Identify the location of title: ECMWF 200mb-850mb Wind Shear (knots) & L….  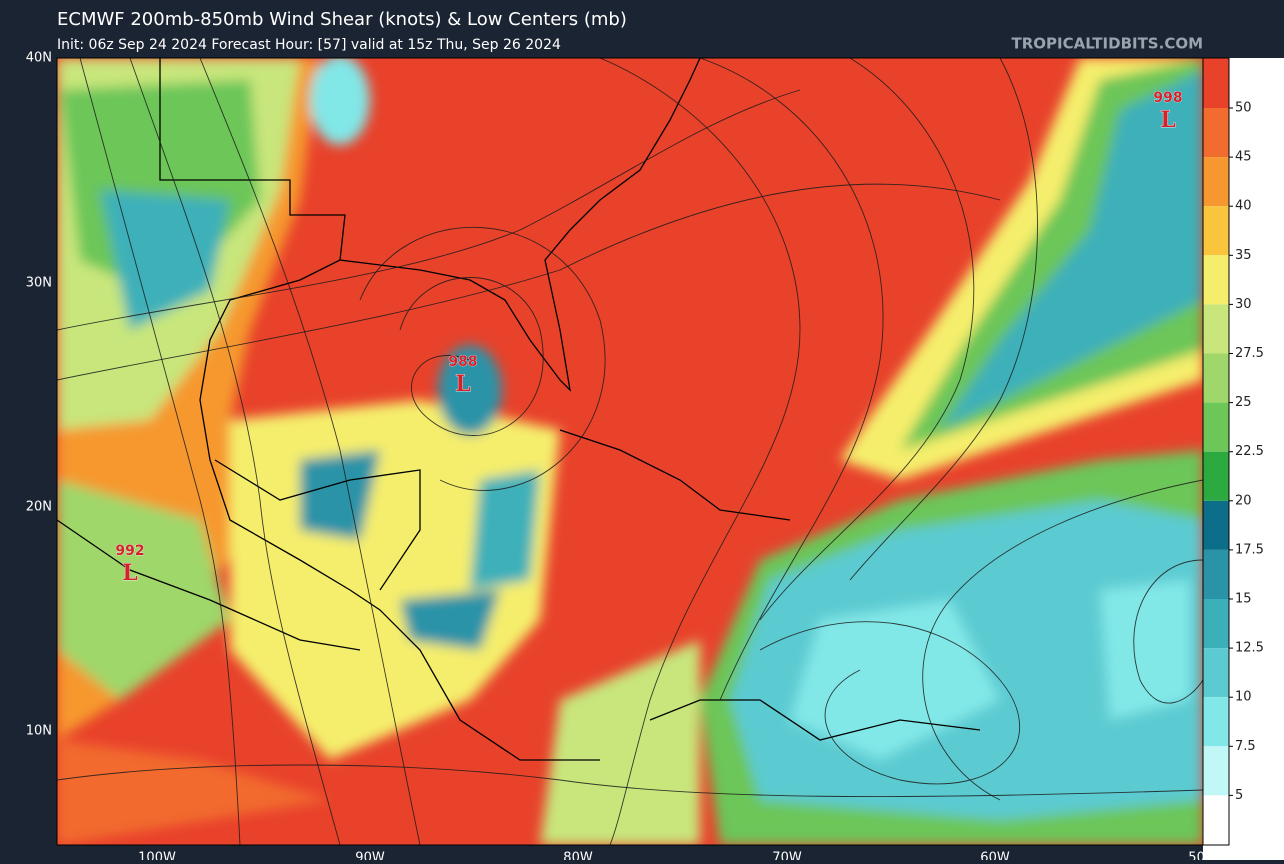
(342, 19).